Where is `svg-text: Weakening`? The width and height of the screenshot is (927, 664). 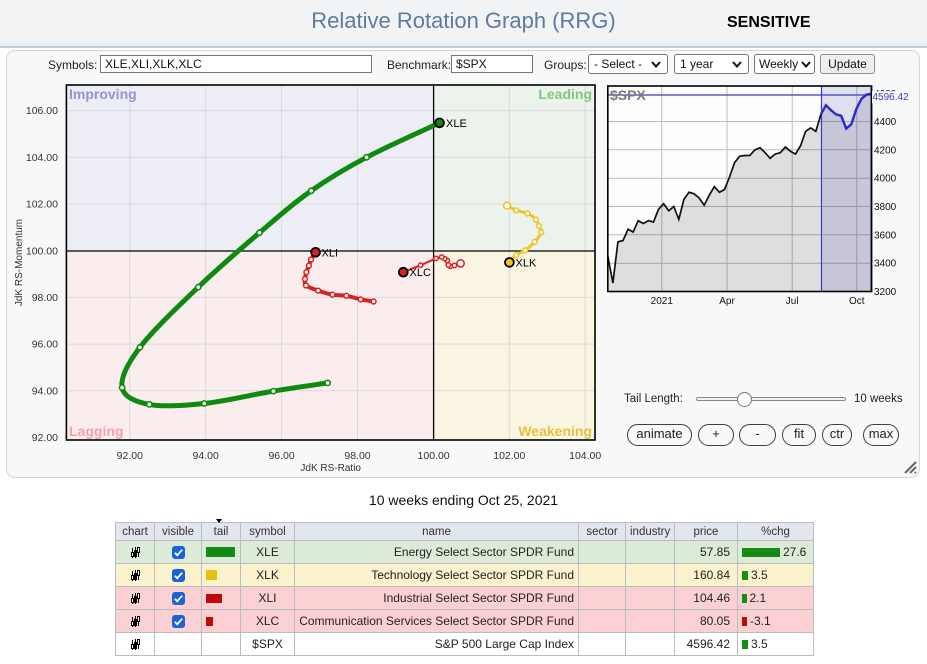 svg-text: Weakening is located at coordinates (555, 431).